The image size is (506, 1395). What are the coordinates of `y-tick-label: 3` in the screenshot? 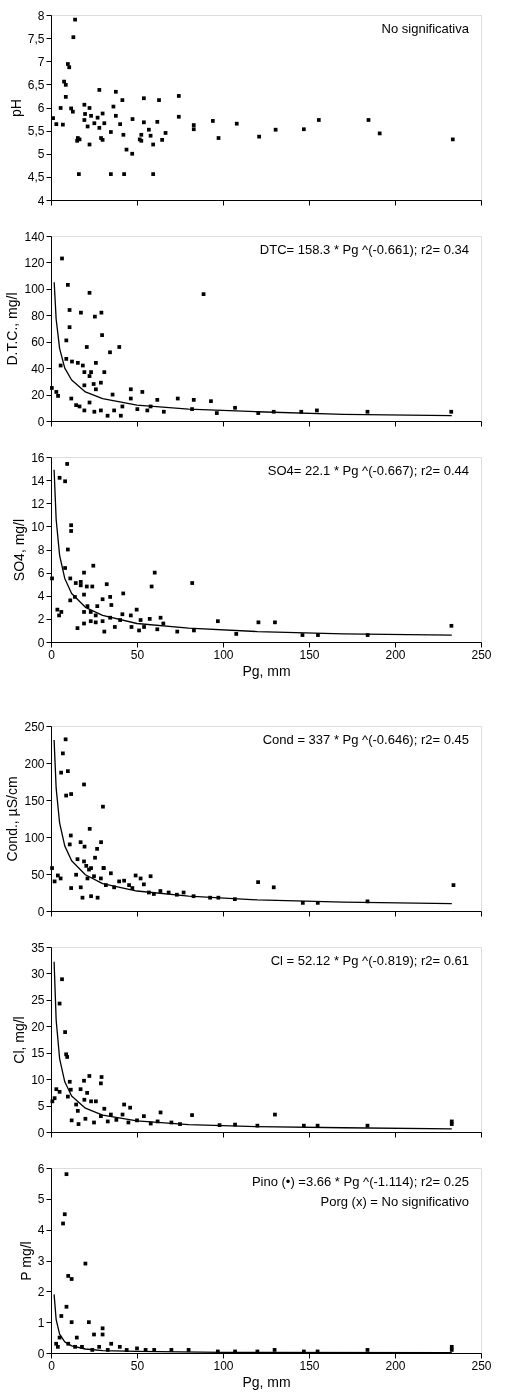 It's located at (41, 1261).